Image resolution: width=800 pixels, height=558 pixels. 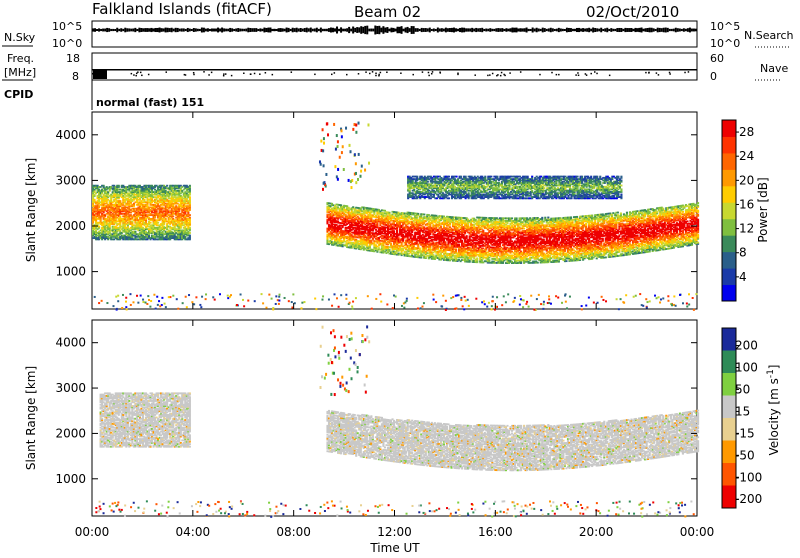 I want to click on nsky-tick-top: 10^5, so click(x=67, y=26).